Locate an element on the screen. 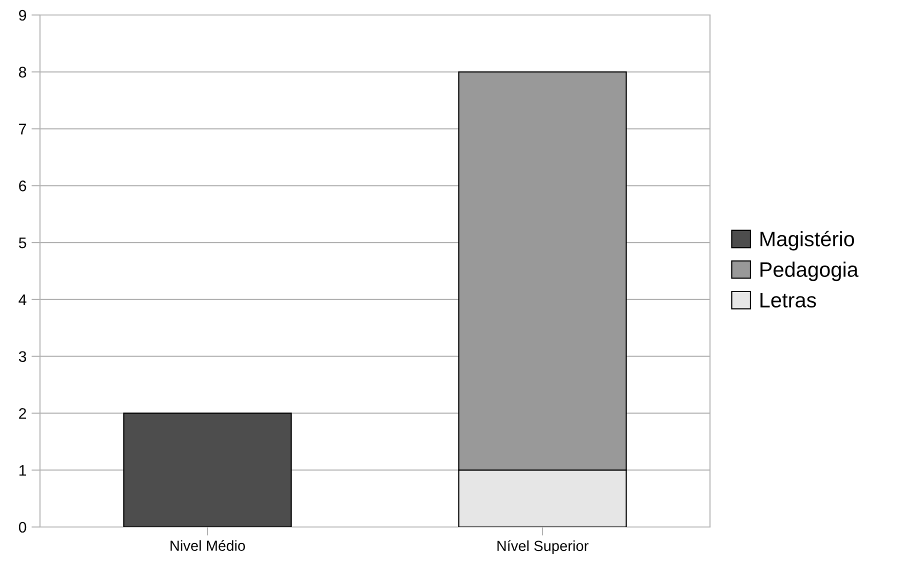 This screenshot has width=920, height=574. legend-label: Magistério is located at coordinates (807, 240).